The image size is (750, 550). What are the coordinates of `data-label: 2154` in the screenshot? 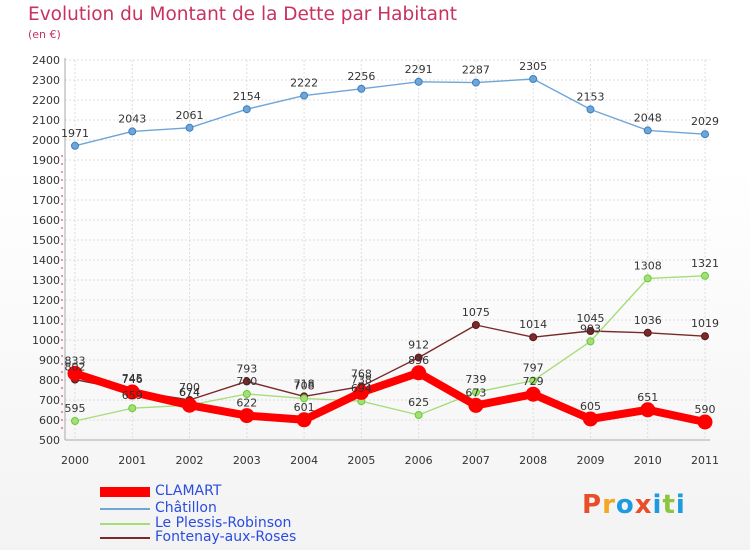 It's located at (247, 96).